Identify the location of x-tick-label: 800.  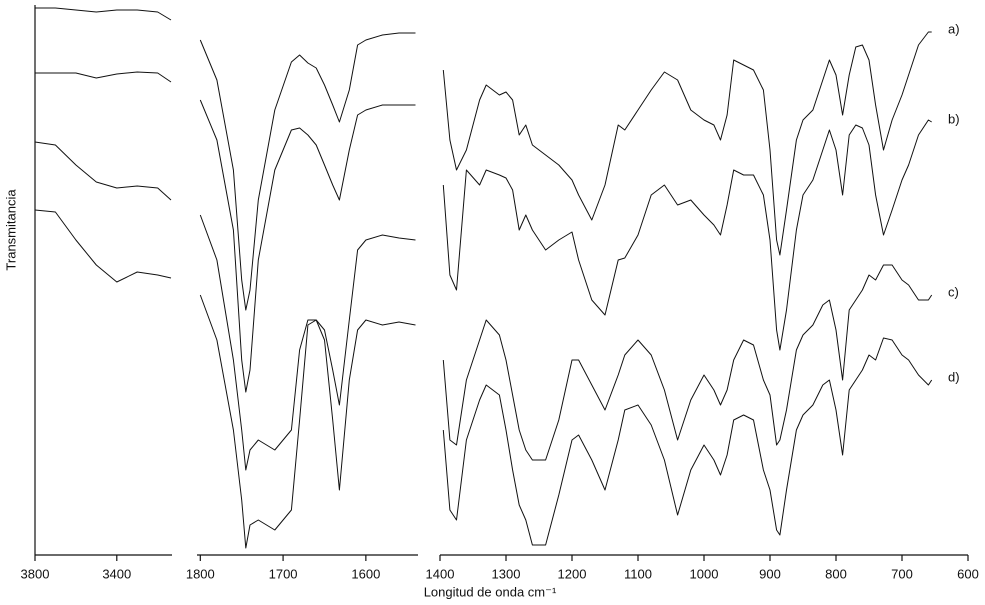
(836, 573).